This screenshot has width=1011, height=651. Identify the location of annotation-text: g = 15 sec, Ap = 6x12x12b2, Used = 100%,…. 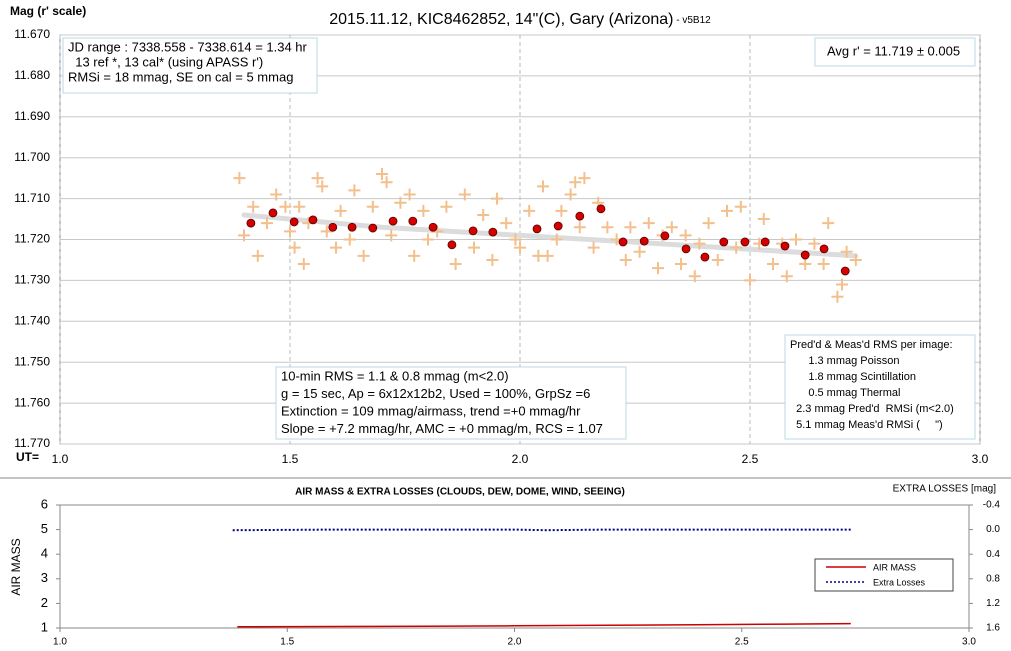
(435, 393).